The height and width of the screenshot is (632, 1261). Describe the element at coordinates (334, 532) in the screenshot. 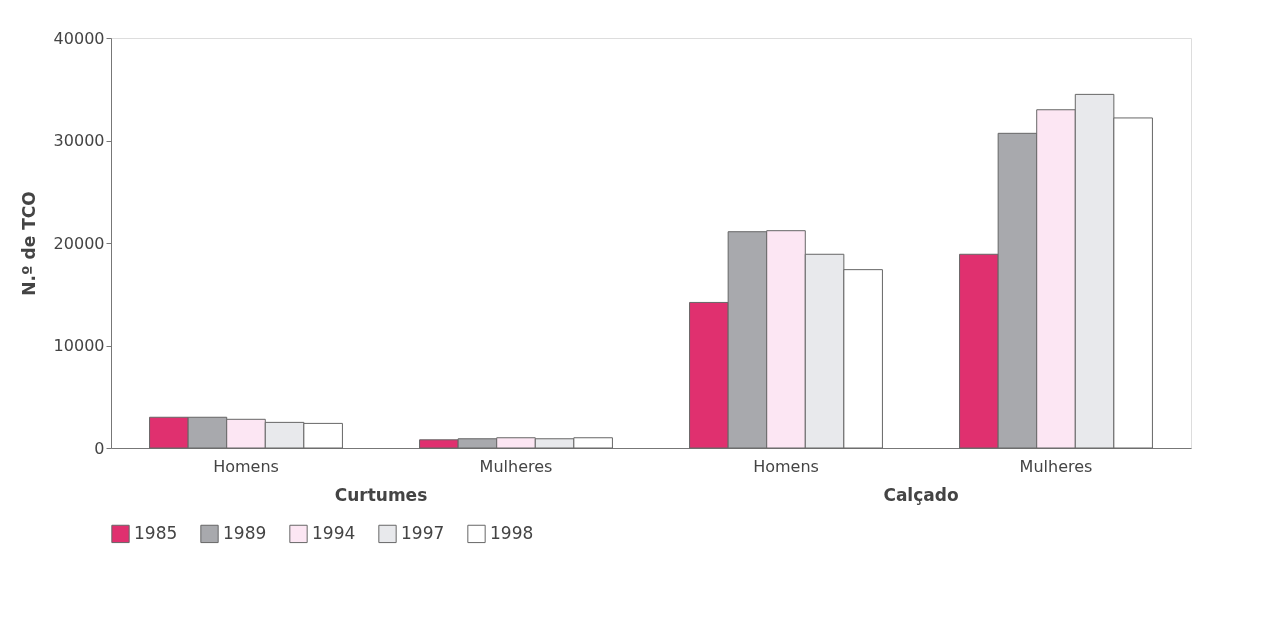

I see `legend-label: 1994` at that location.